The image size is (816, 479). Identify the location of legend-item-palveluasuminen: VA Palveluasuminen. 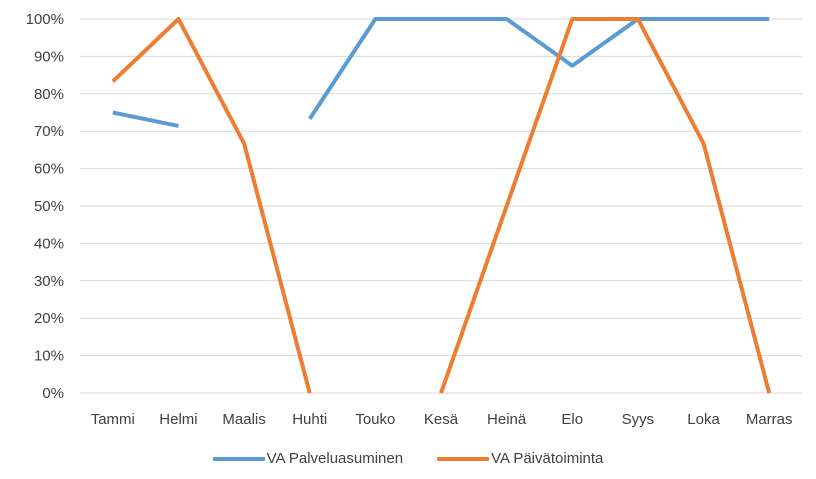
(308, 458).